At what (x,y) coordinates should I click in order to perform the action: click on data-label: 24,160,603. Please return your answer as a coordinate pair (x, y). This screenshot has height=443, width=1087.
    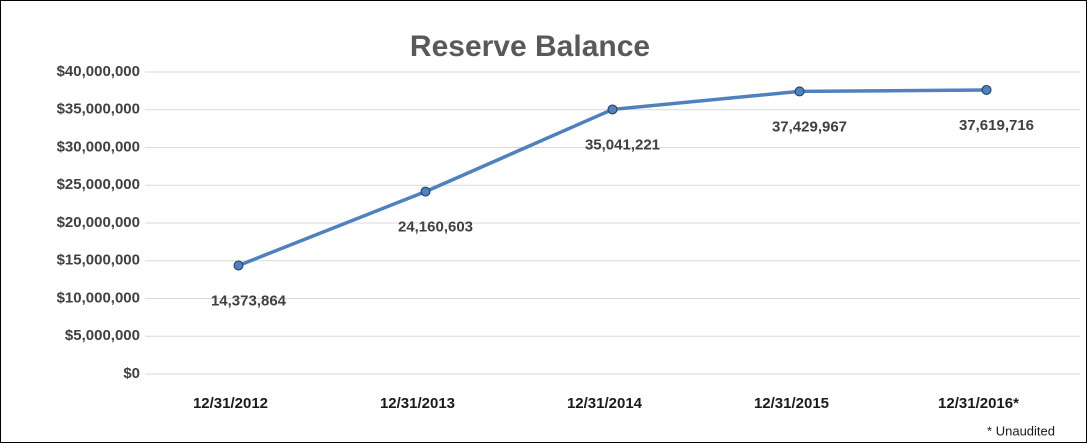
    Looking at the image, I should click on (435, 227).